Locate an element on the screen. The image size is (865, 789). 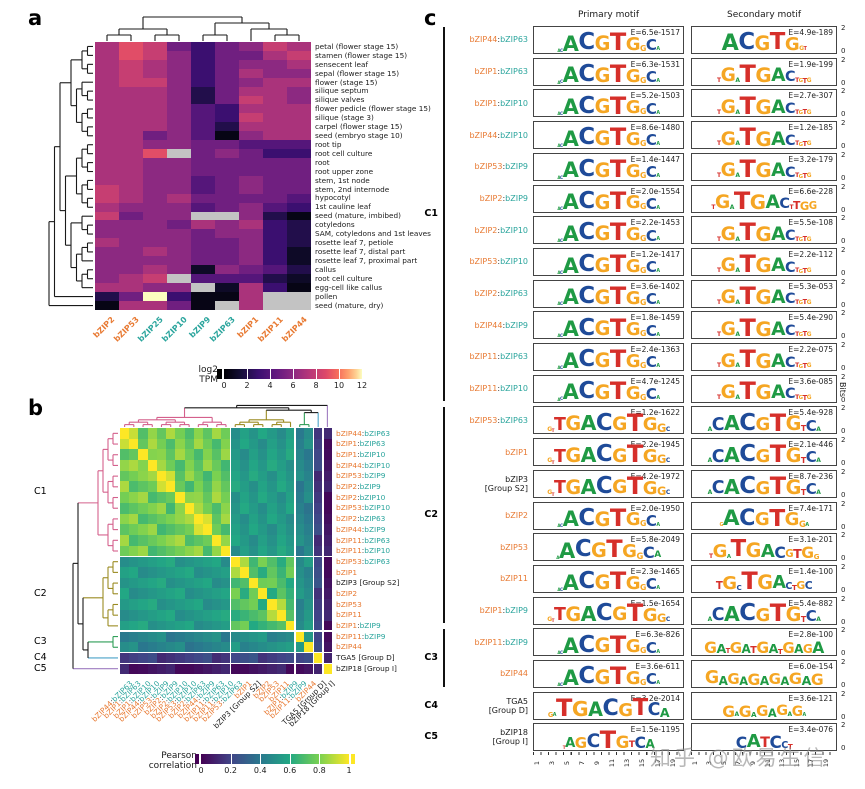
a-row-label: seed (embryo stage 10) is located at coordinates (373, 135).